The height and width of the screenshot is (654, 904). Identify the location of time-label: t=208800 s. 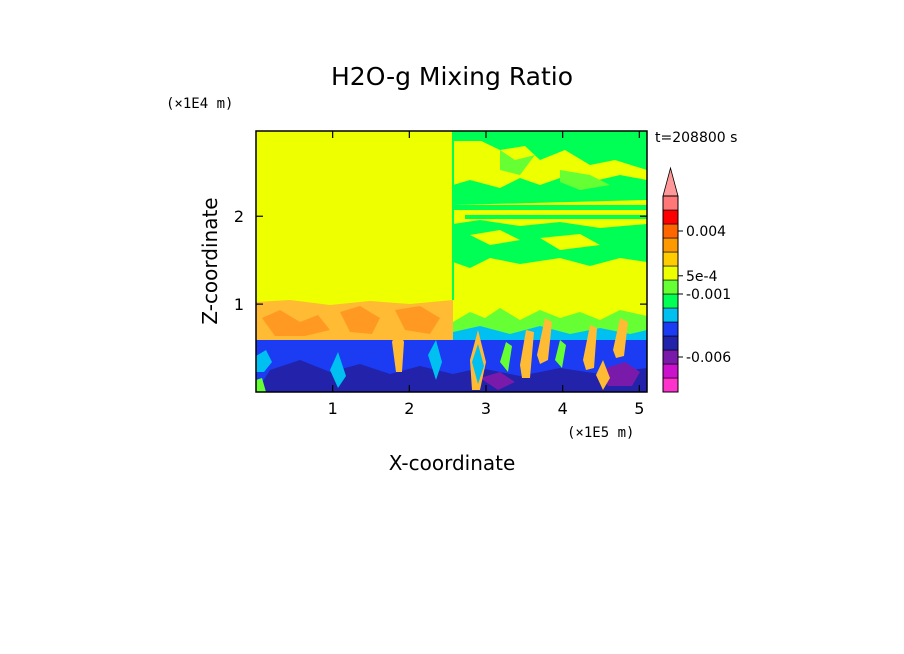
(696, 138).